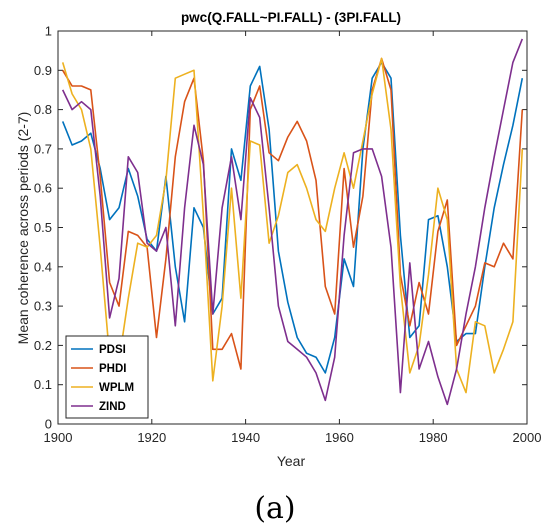  What do you see at coordinates (112, 369) in the screenshot?
I see `legend-label: PHDI` at bounding box center [112, 369].